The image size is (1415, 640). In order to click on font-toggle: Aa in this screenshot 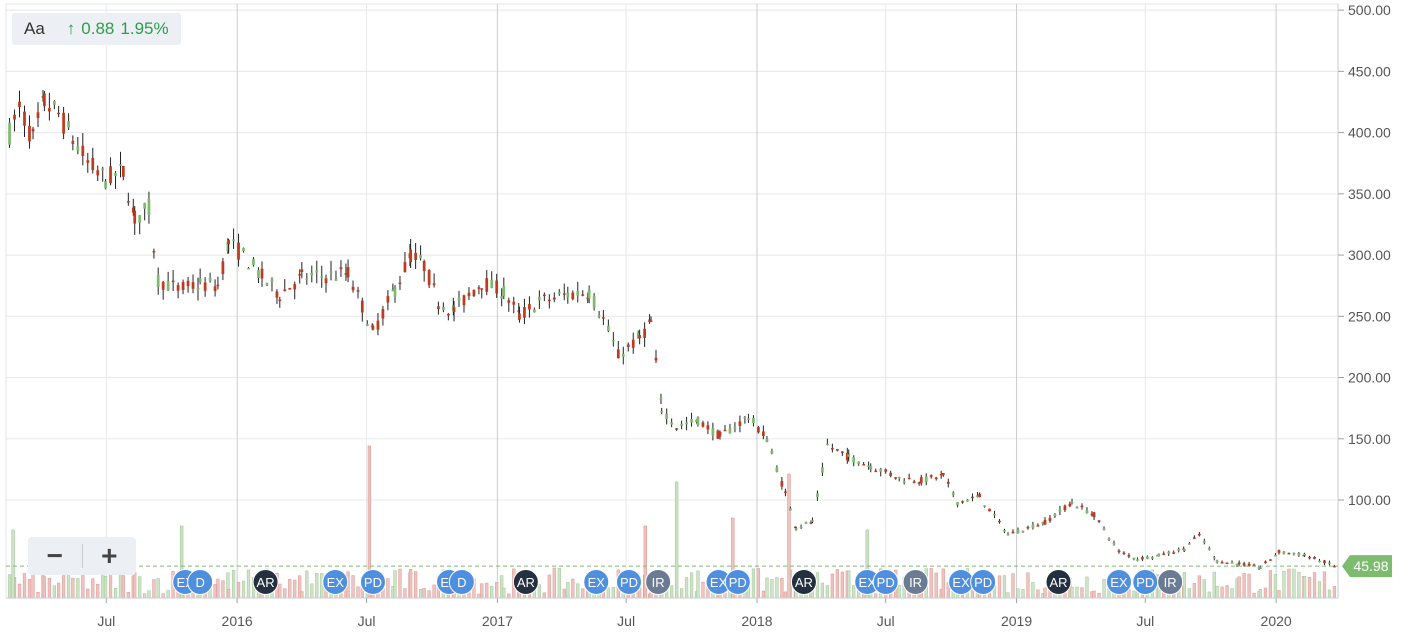, I will do `click(34, 28)`.